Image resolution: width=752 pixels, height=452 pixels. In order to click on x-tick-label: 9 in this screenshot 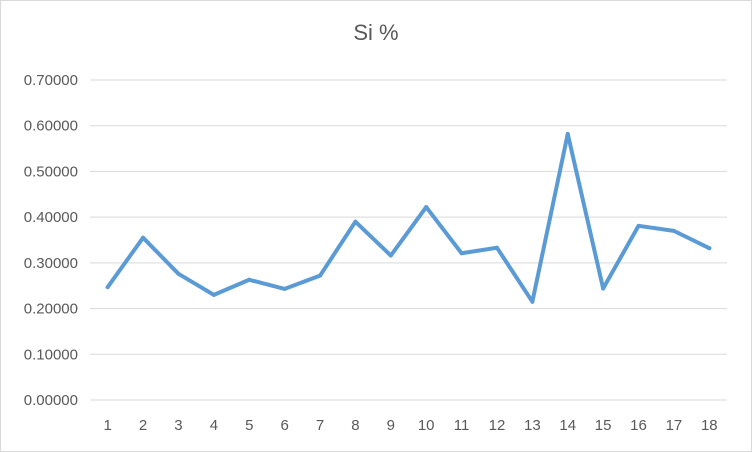, I will do `click(391, 425)`.